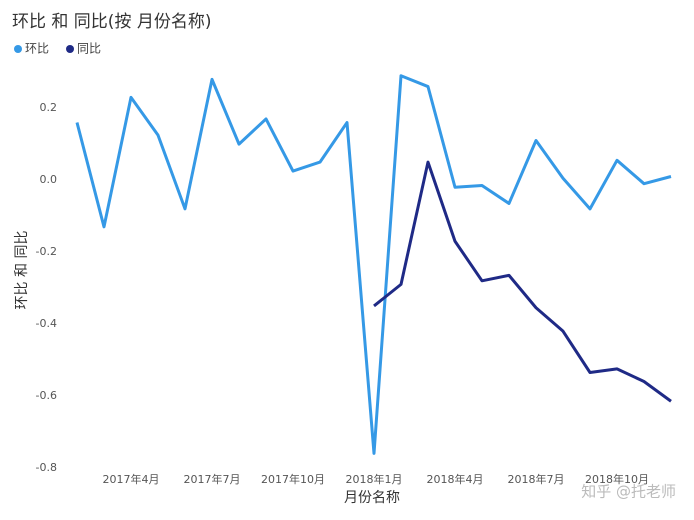 The width and height of the screenshot is (694, 520). What do you see at coordinates (617, 479) in the screenshot?
I see `x-tick-label: 2018年10月` at bounding box center [617, 479].